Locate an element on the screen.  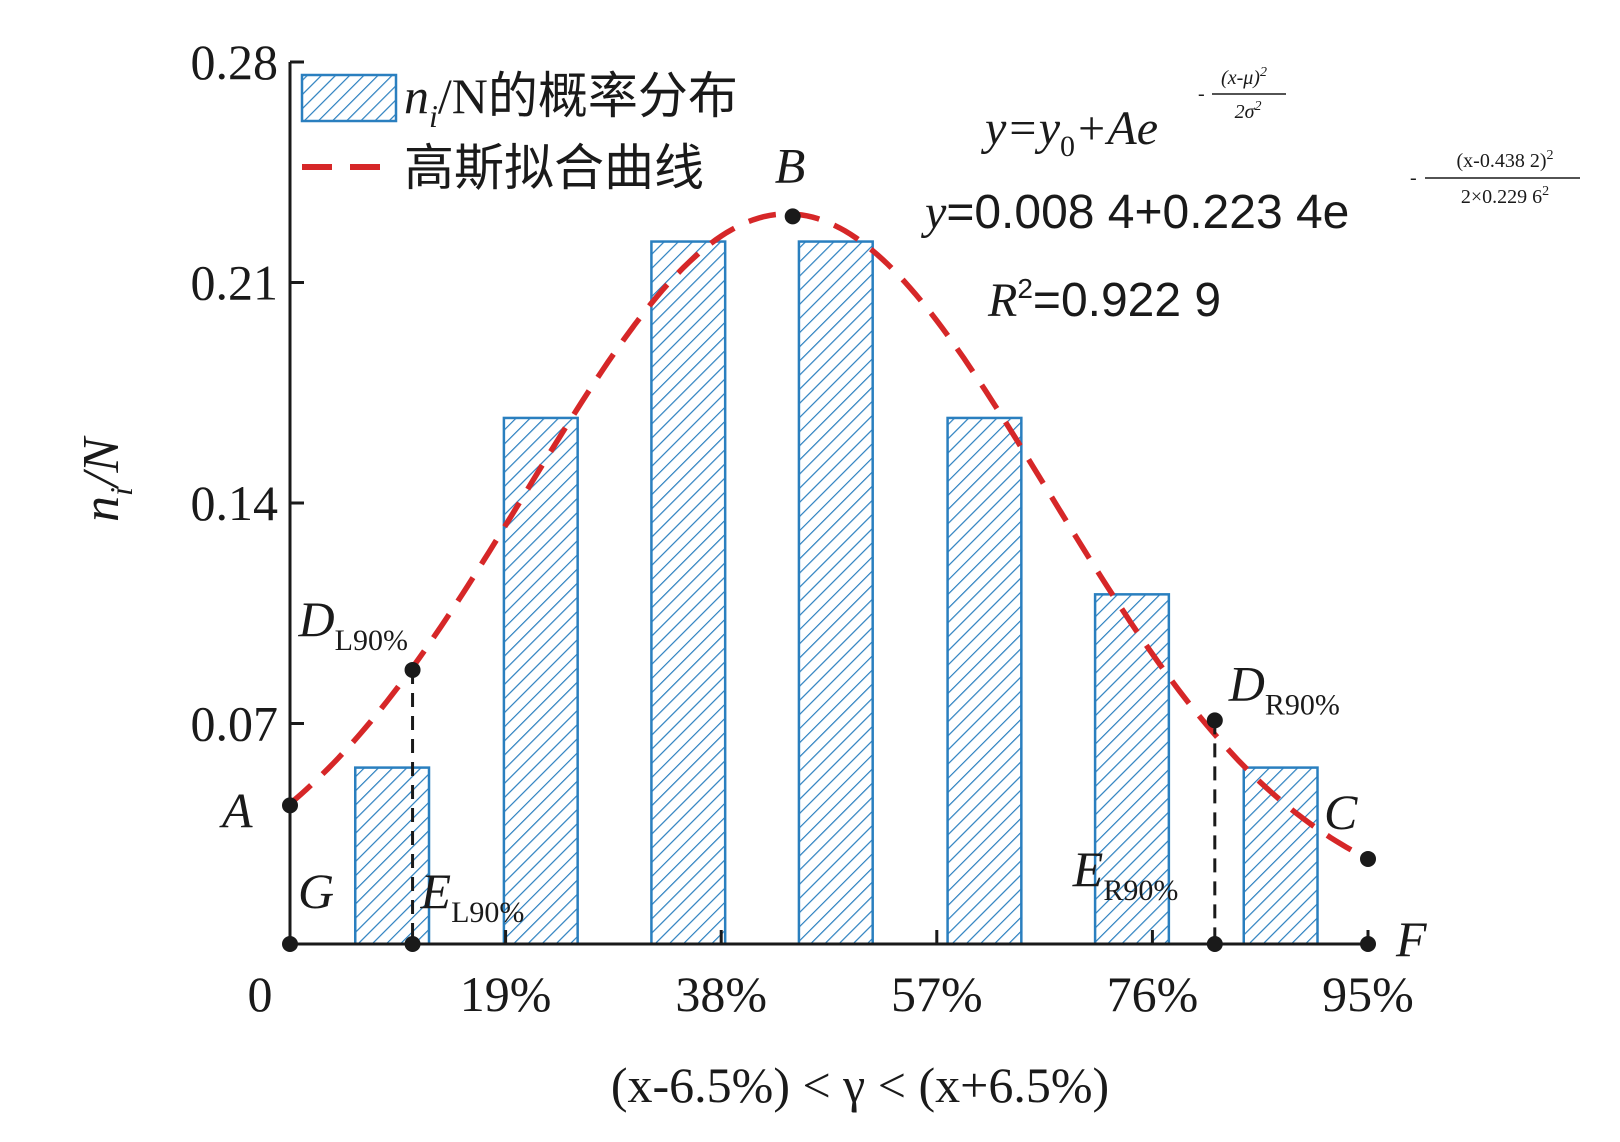
point-d-l90-label: DL90% is located at coordinates (353, 624).